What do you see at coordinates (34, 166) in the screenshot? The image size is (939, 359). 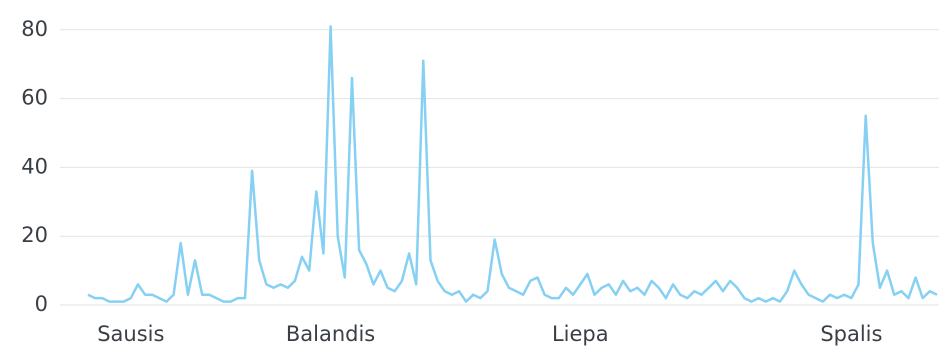 I see `y-tick-label: 40` at bounding box center [34, 166].